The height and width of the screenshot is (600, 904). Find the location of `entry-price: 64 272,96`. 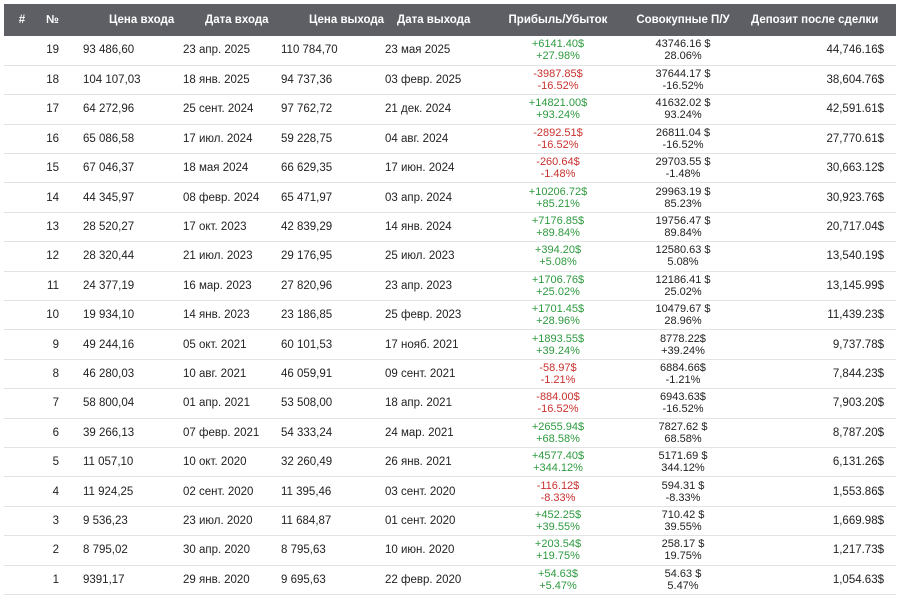

entry-price: 64 272,96 is located at coordinates (109, 109).